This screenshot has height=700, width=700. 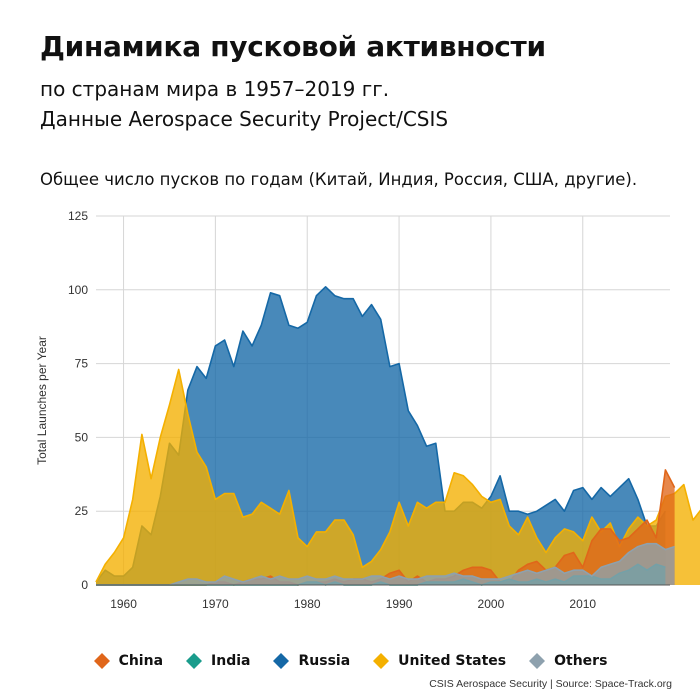 I want to click on subtitle-line-1: по странам мира в 1957–2019 гг., so click(x=215, y=89).